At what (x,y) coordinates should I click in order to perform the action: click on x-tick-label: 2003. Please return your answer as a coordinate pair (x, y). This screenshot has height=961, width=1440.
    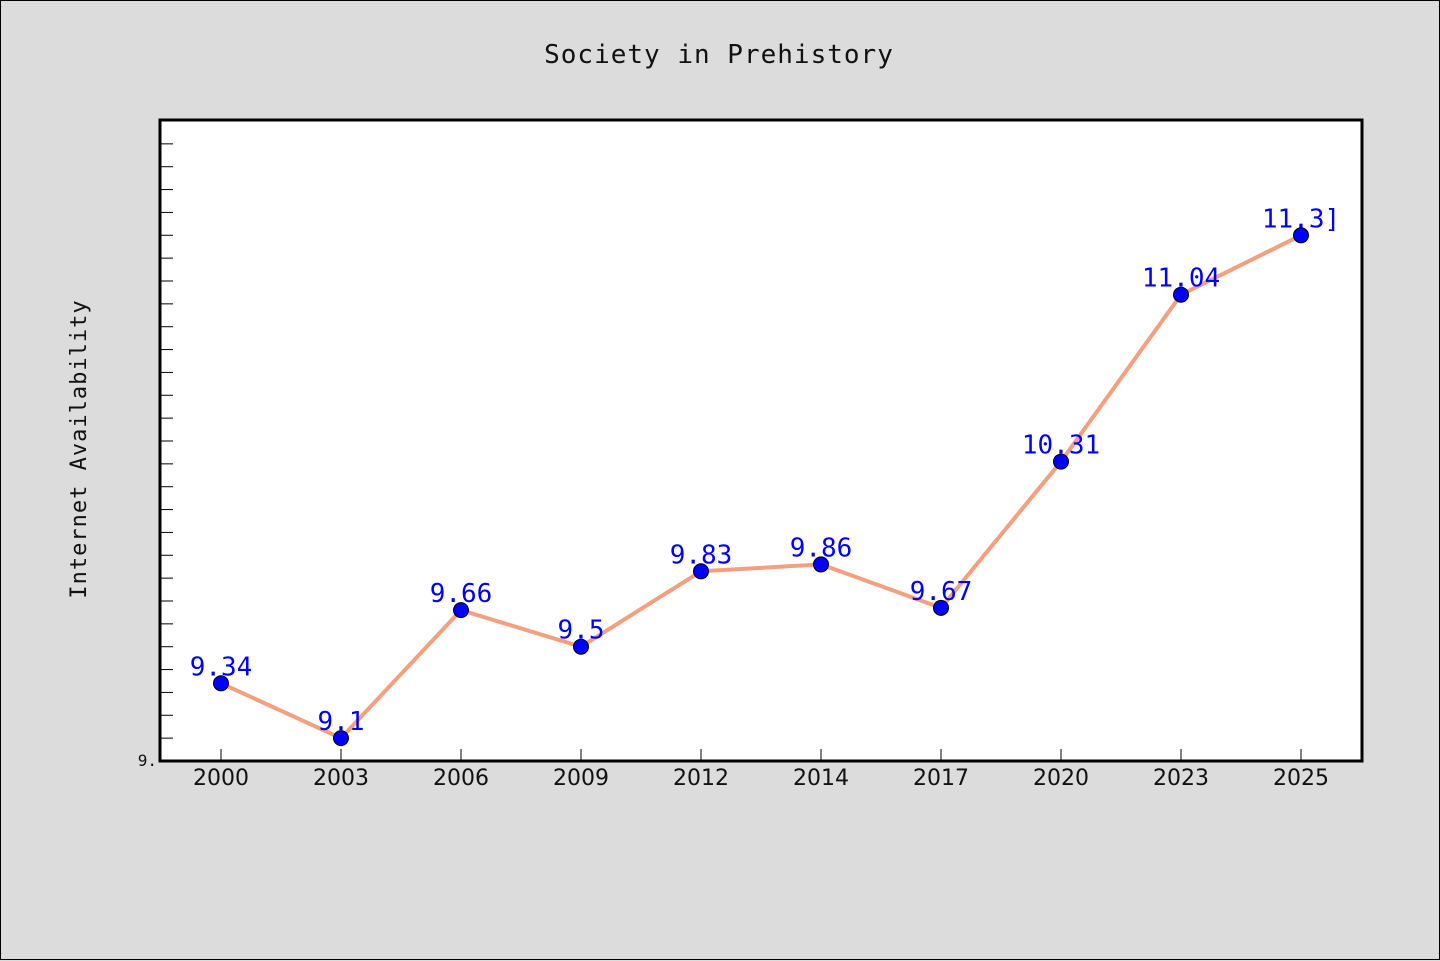
    Looking at the image, I should click on (341, 778).